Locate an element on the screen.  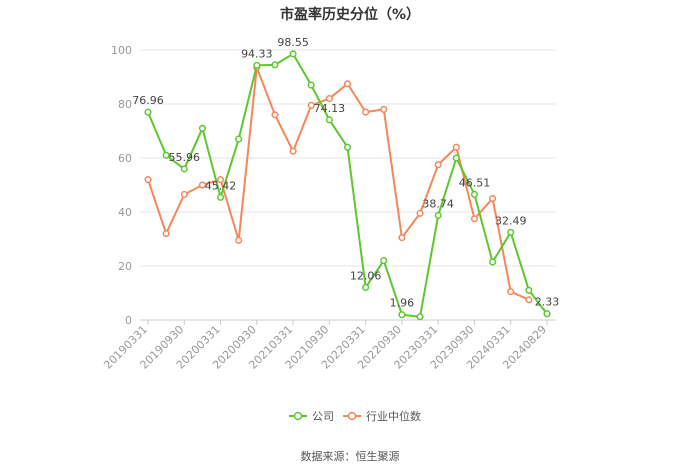
legend-label: 公司 is located at coordinates (323, 416).